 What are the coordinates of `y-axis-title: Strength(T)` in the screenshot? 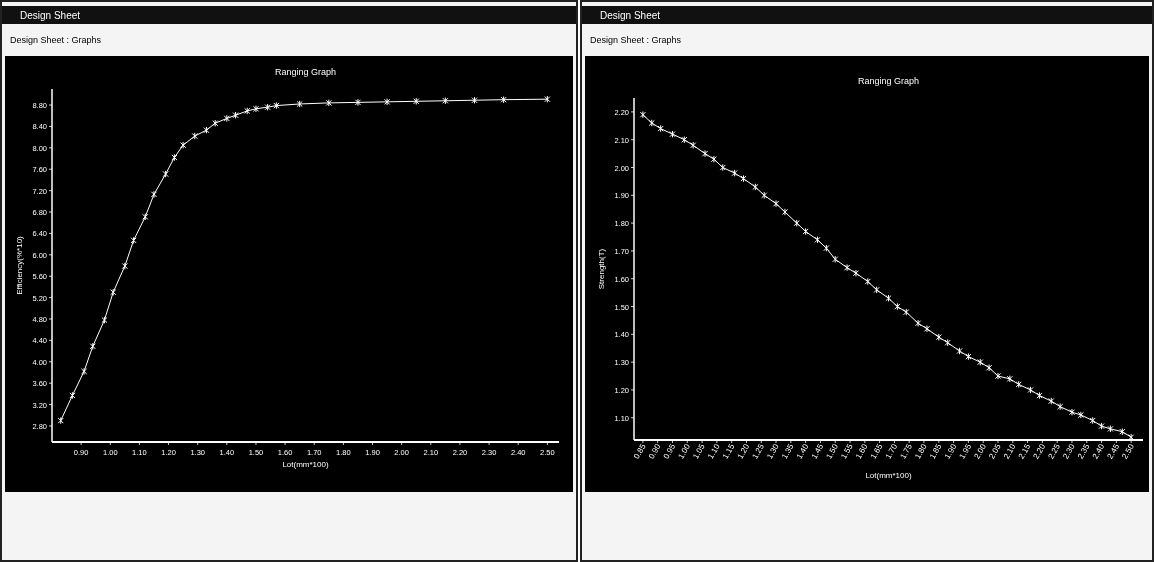 It's located at (601, 269).